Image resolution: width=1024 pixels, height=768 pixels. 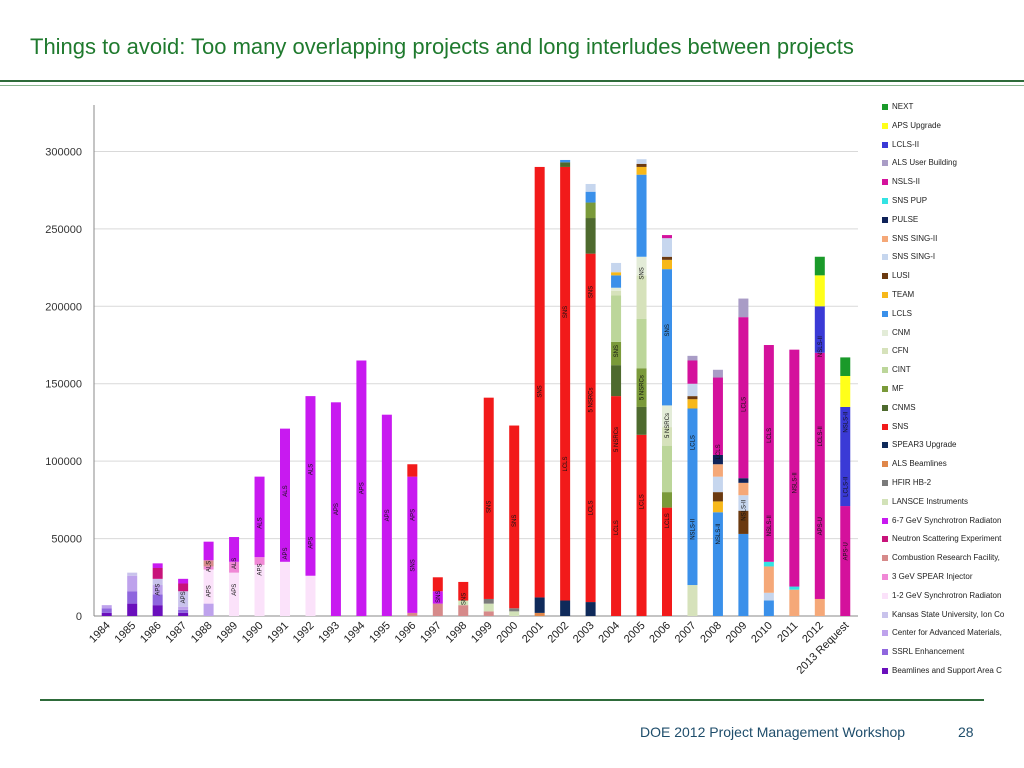 What do you see at coordinates (951, 485) in the screenshot?
I see `legend-item: HFIR HB-2` at bounding box center [951, 485].